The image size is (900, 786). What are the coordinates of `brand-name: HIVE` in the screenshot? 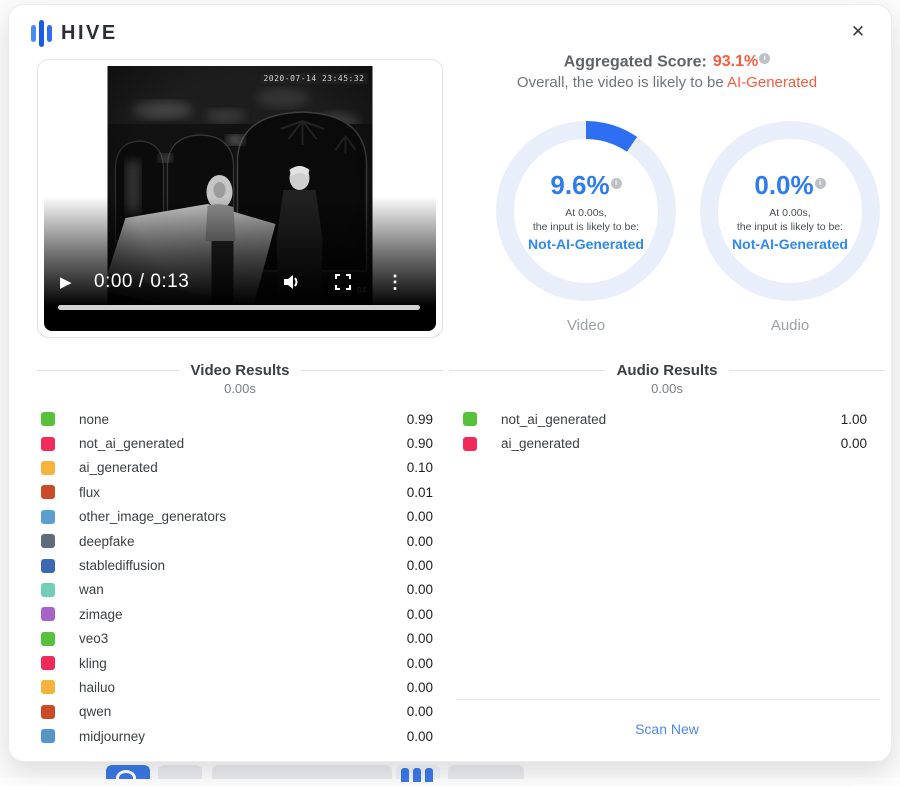 It's located at (89, 32).